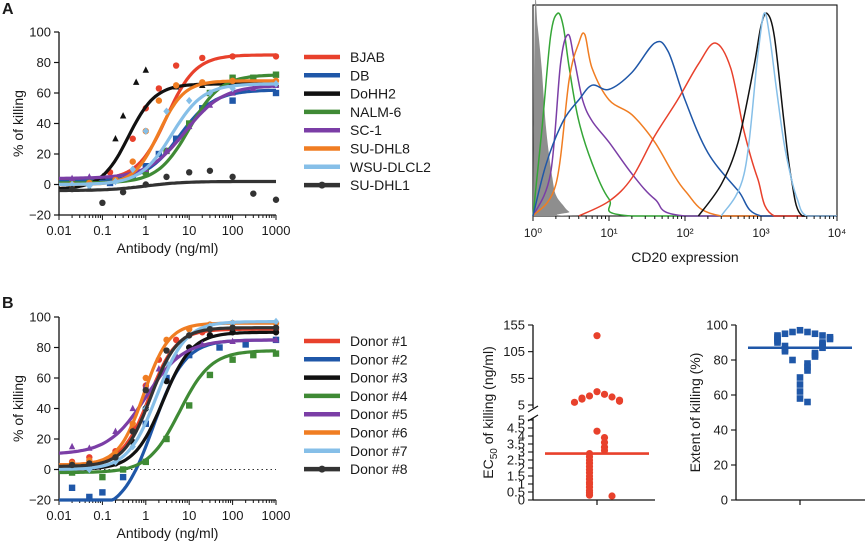 This screenshot has width=865, height=554. What do you see at coordinates (189, 515) in the screenshot?
I see `x-tick-label: 10` at bounding box center [189, 515].